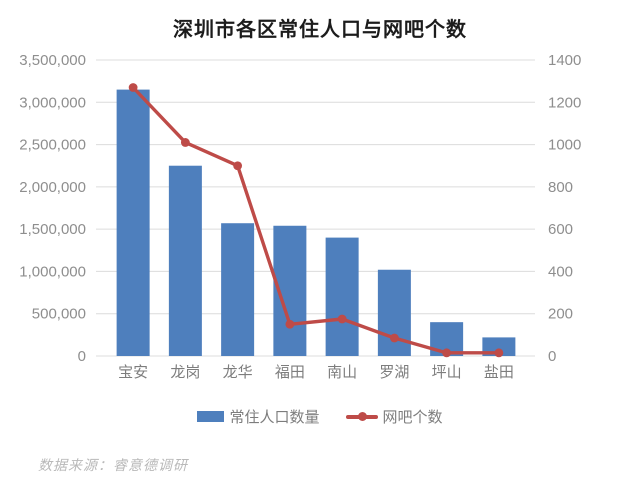  I want to click on legend-bar-swatch, so click(211, 416).